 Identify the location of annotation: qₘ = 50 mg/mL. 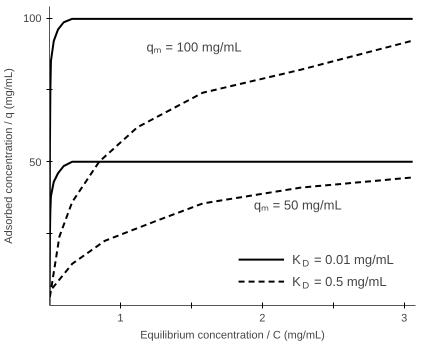
(298, 204).